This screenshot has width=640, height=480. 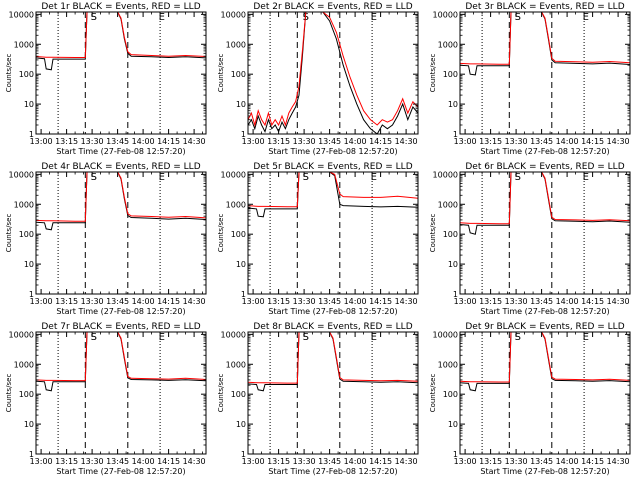 What do you see at coordinates (120, 167) in the screenshot?
I see `panel-title: Det 4r BLACK = Events, RED = LLD` at bounding box center [120, 167].